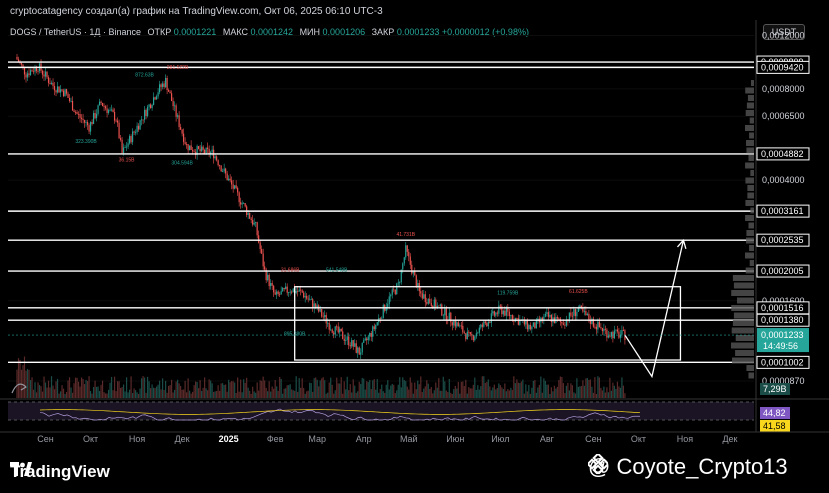 The width and height of the screenshot is (829, 493). I want to click on tradingview-logo: TradingView, so click(60, 472).